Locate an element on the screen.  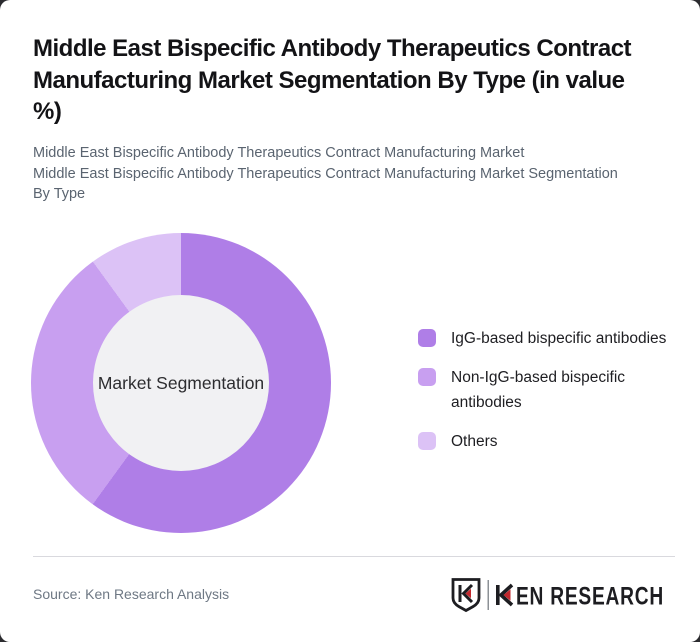
chart-title-line: %) is located at coordinates (47, 111).